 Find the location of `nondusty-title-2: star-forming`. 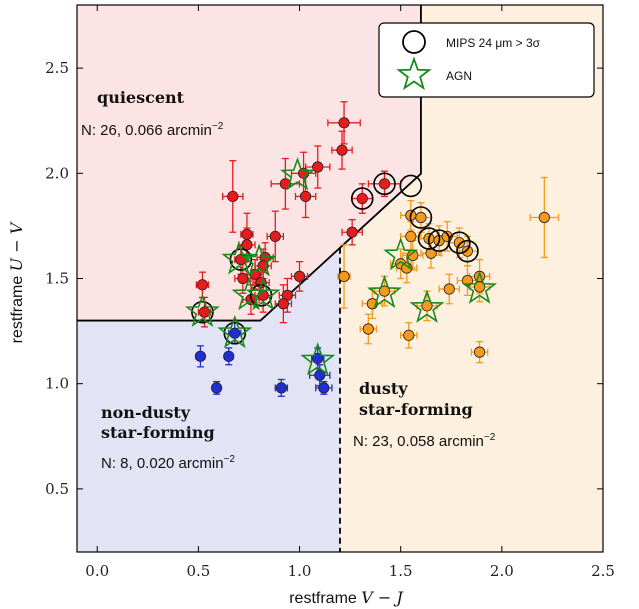

nondusty-title-2: star-forming is located at coordinates (158, 432).